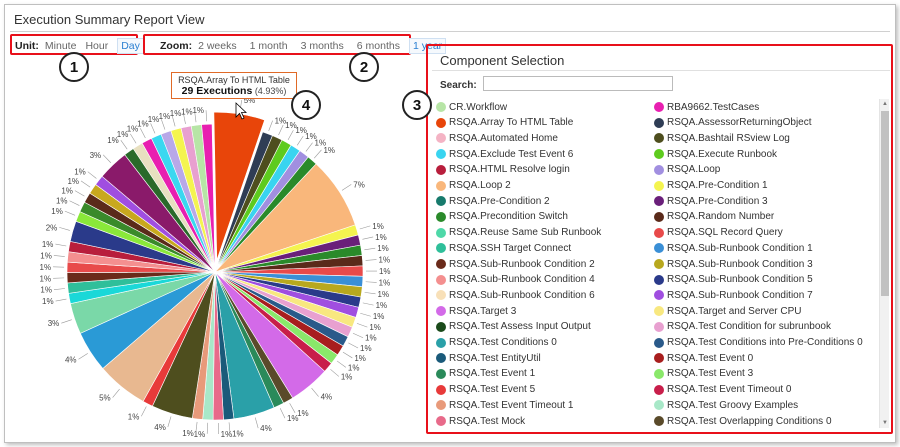  Describe the element at coordinates (496, 343) in the screenshot. I see `component-item: RSQA.Test Conditions 0` at that location.